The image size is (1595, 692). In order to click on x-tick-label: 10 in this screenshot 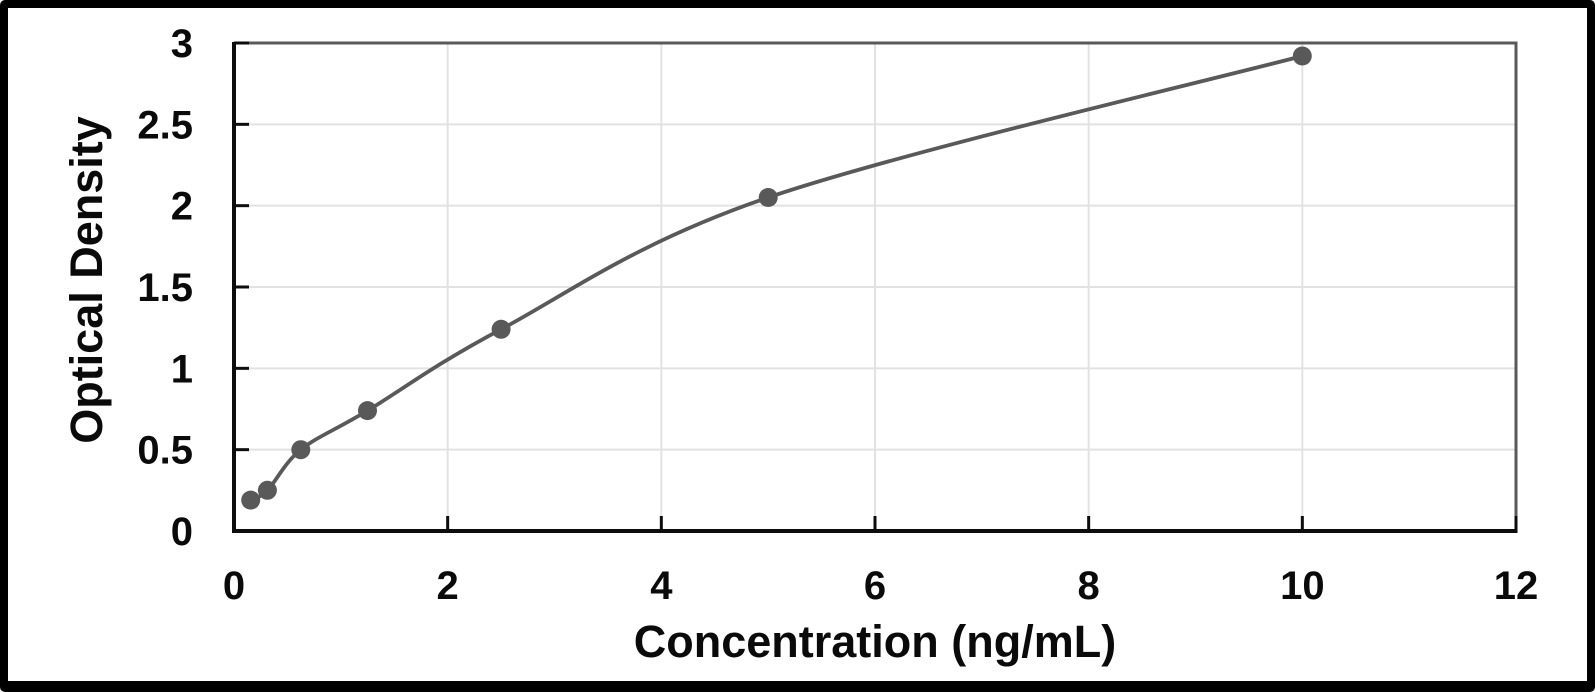, I will do `click(1302, 586)`.